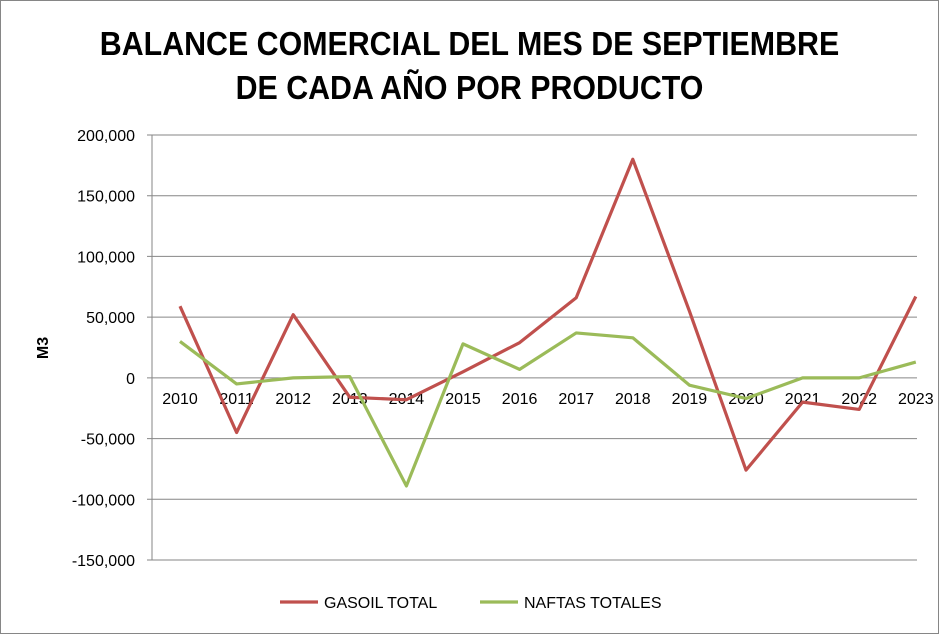  Describe the element at coordinates (236, 399) in the screenshot. I see `x-tick-label: 2011` at that location.